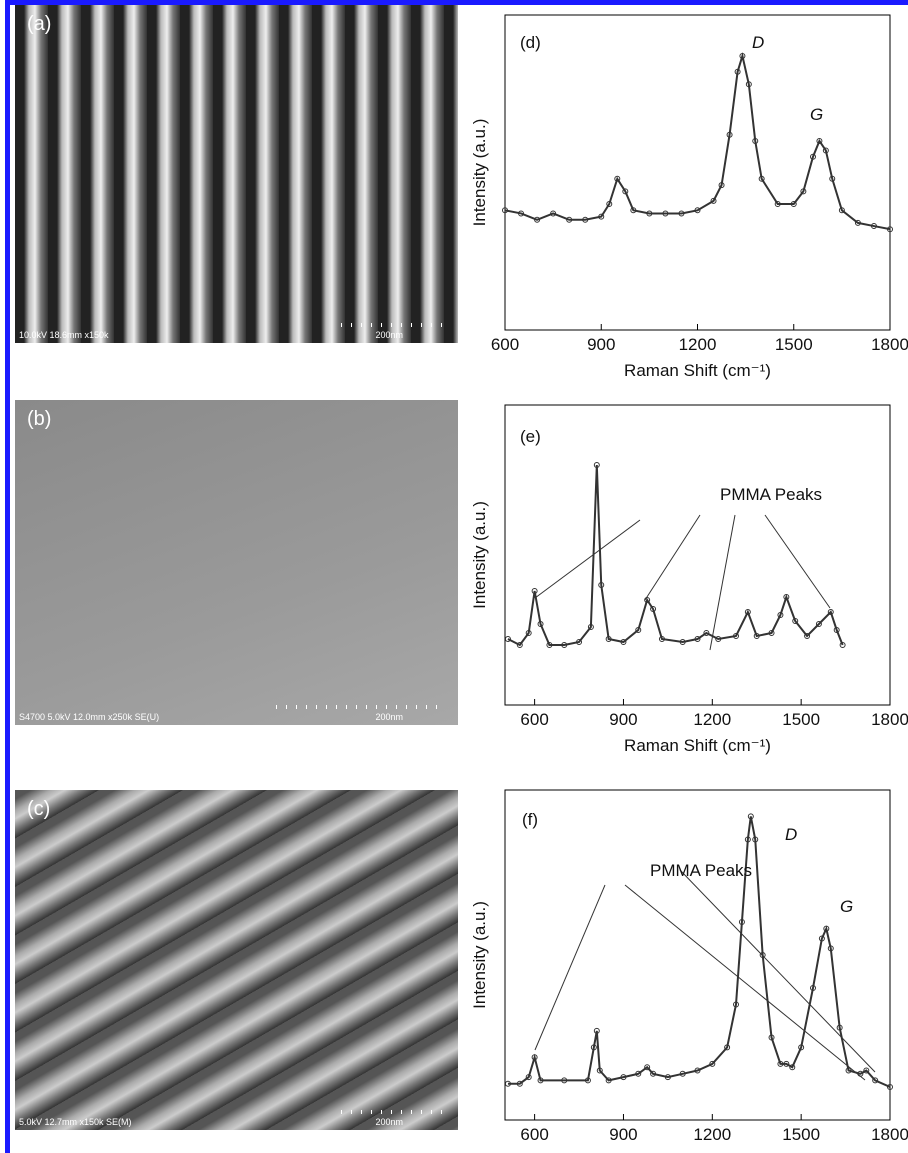 The image size is (908, 1153). Describe the element at coordinates (456, 2) in the screenshot. I see `border-top` at that location.